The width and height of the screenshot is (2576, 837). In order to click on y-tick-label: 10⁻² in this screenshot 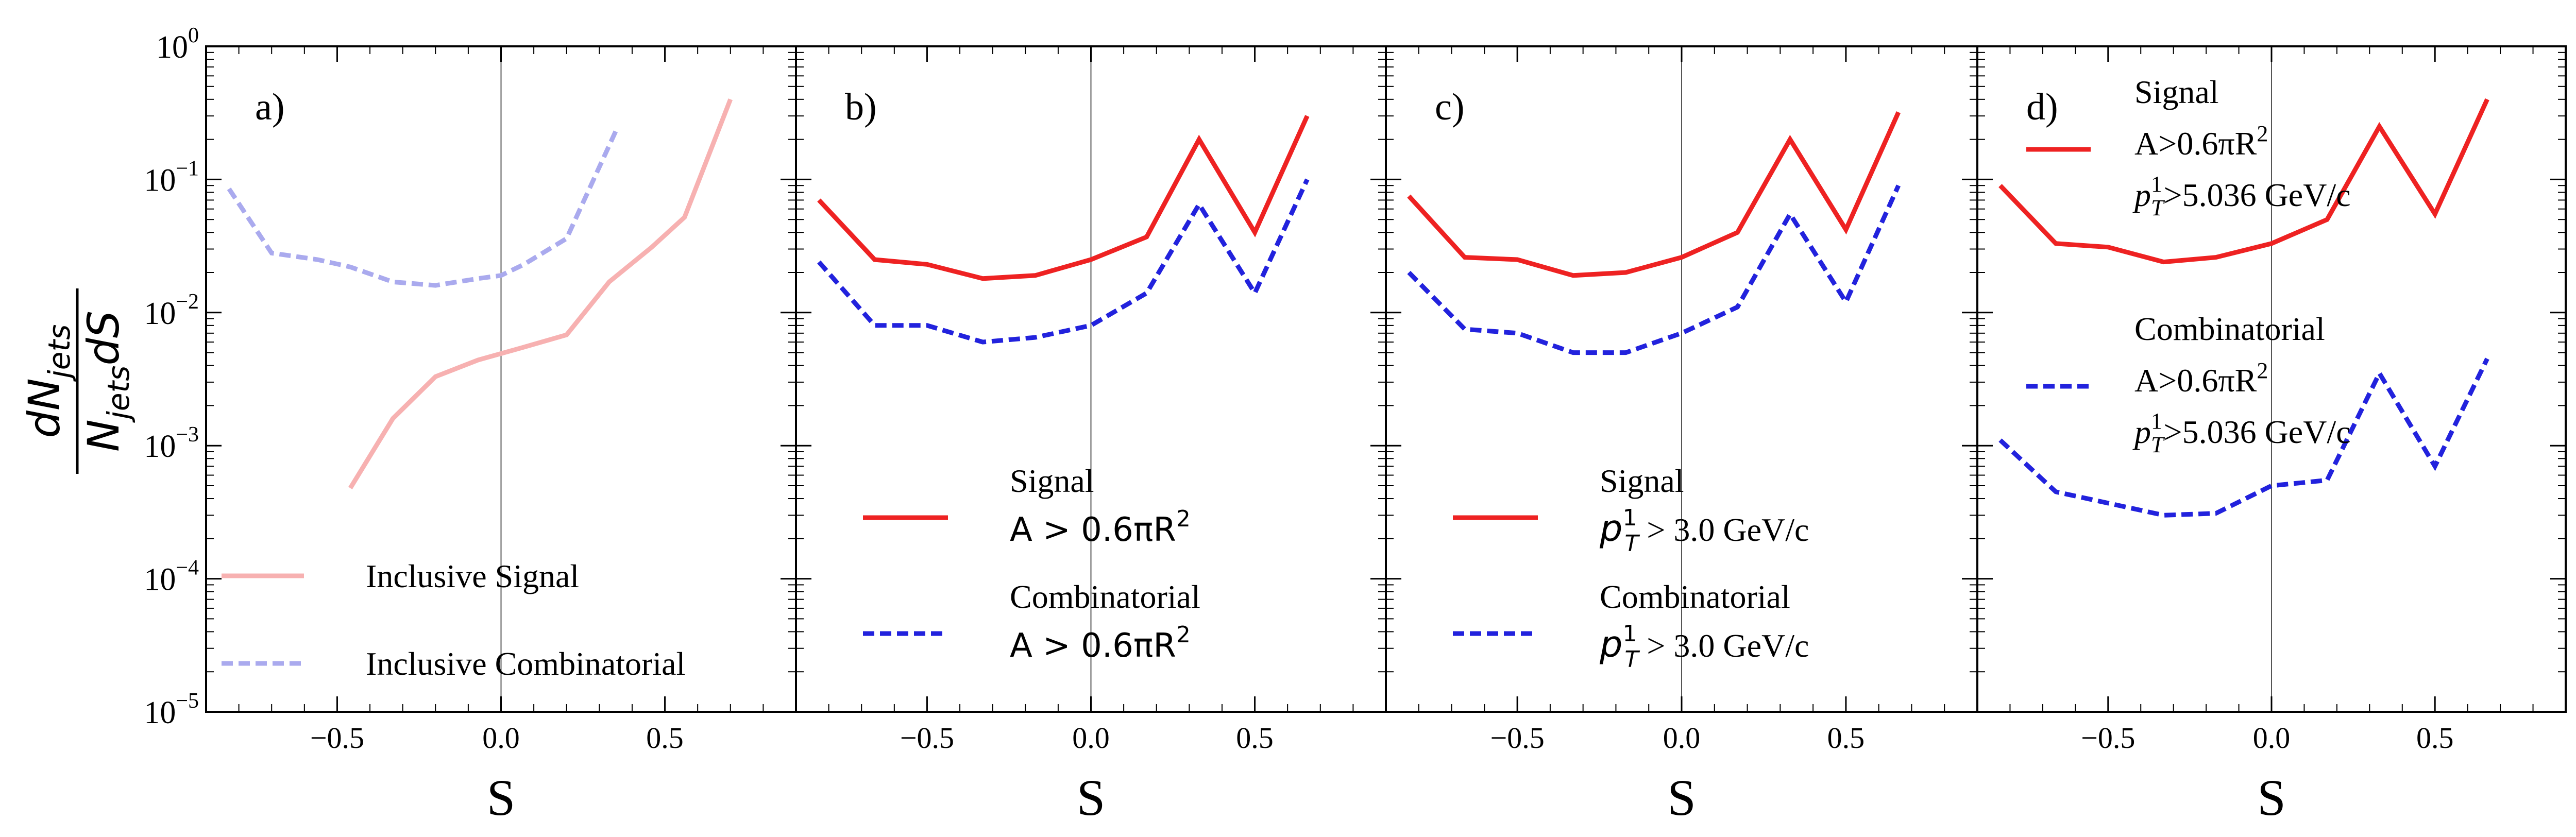, I will do `click(171, 311)`.